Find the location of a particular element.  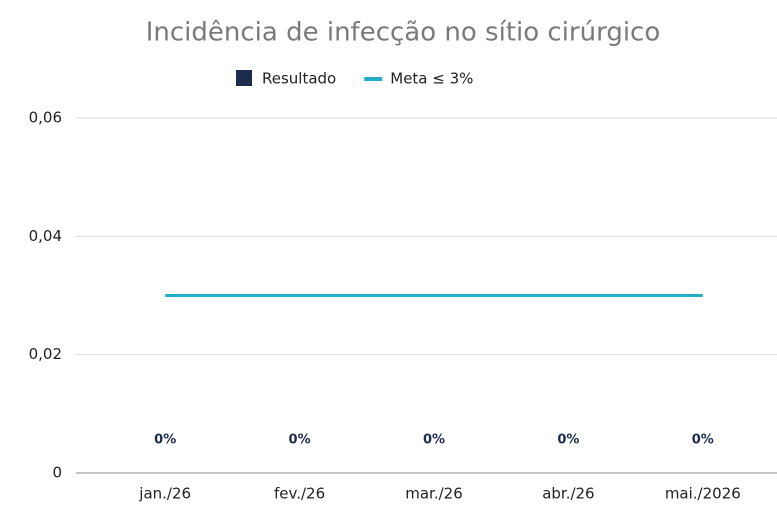

x-tick-label: jan./26 is located at coordinates (164, 494).